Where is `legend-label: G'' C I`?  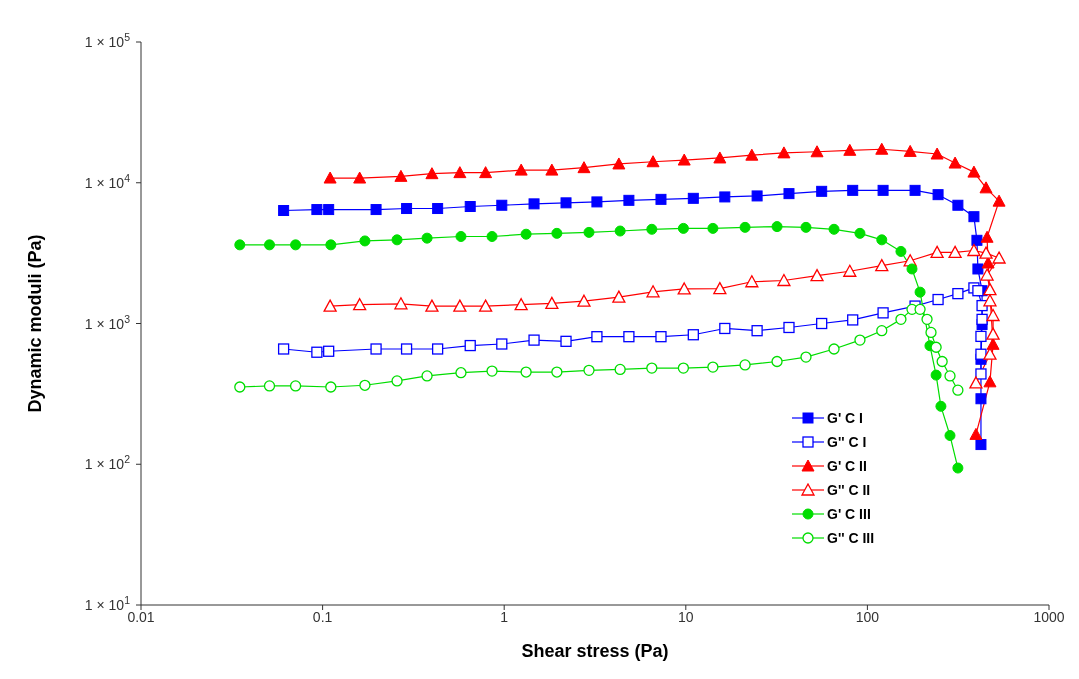 legend-label: G'' C I is located at coordinates (847, 442).